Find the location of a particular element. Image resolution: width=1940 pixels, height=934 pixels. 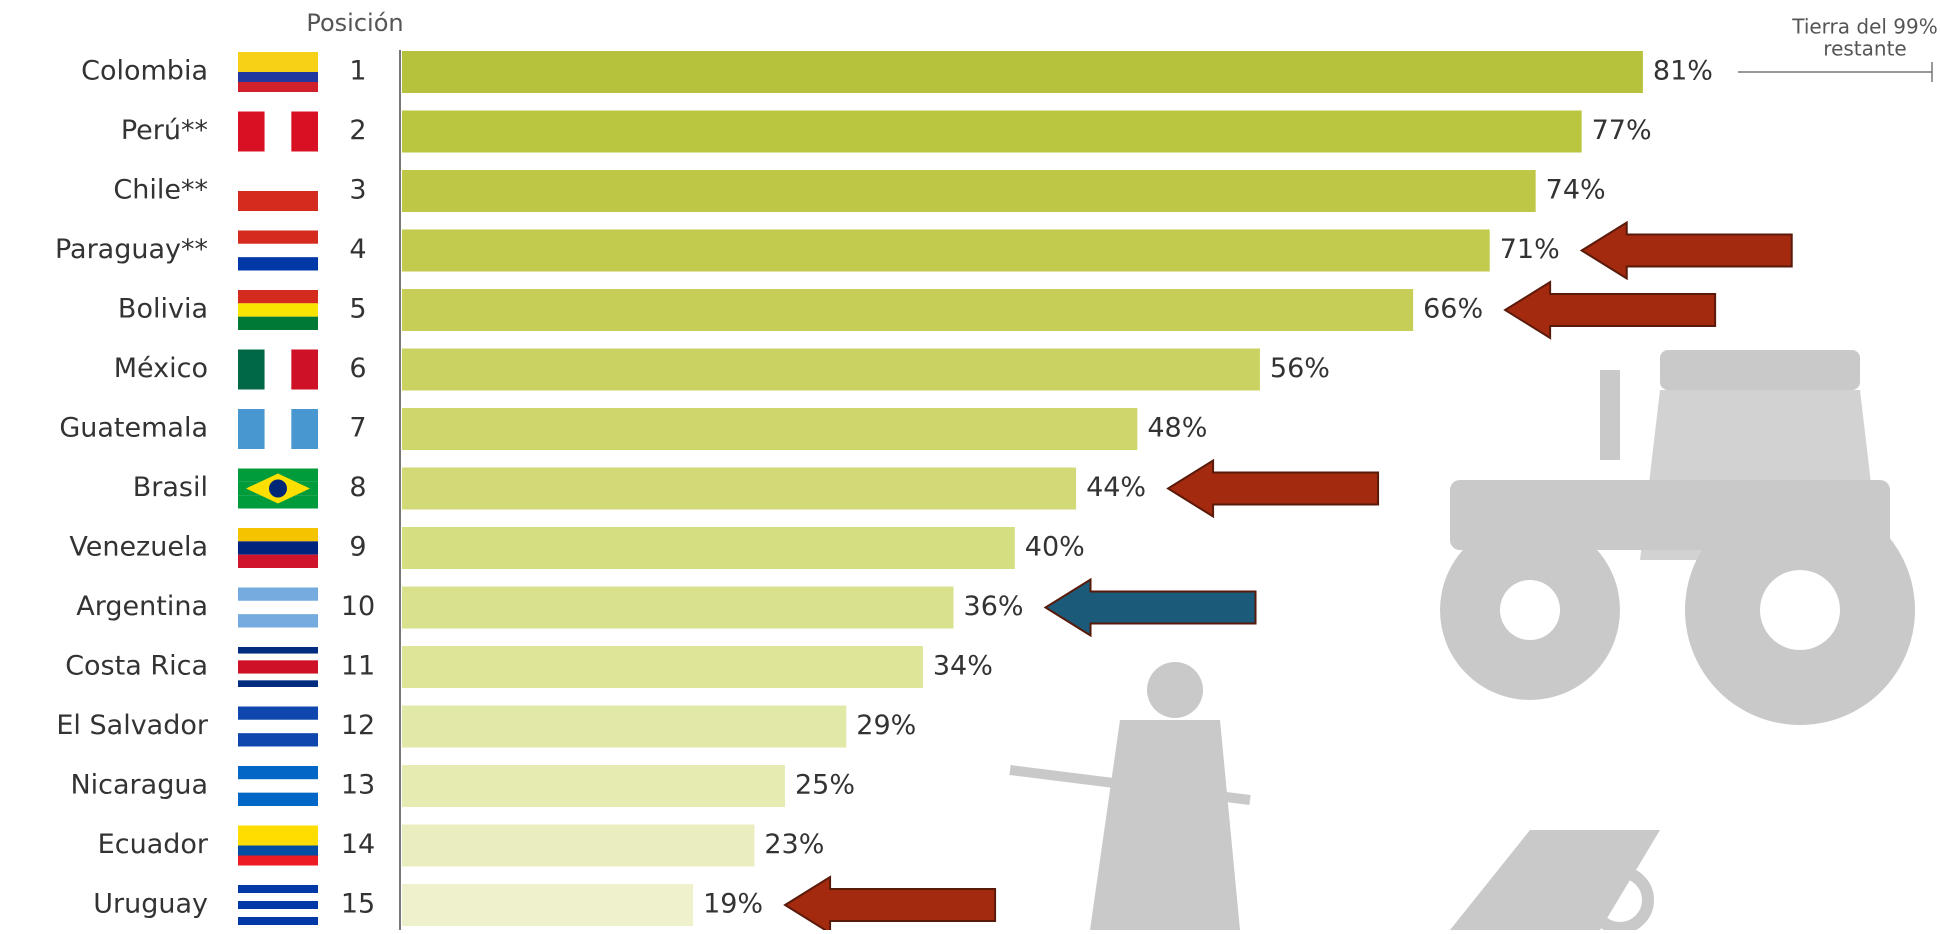

position-label: 9 is located at coordinates (357, 547).